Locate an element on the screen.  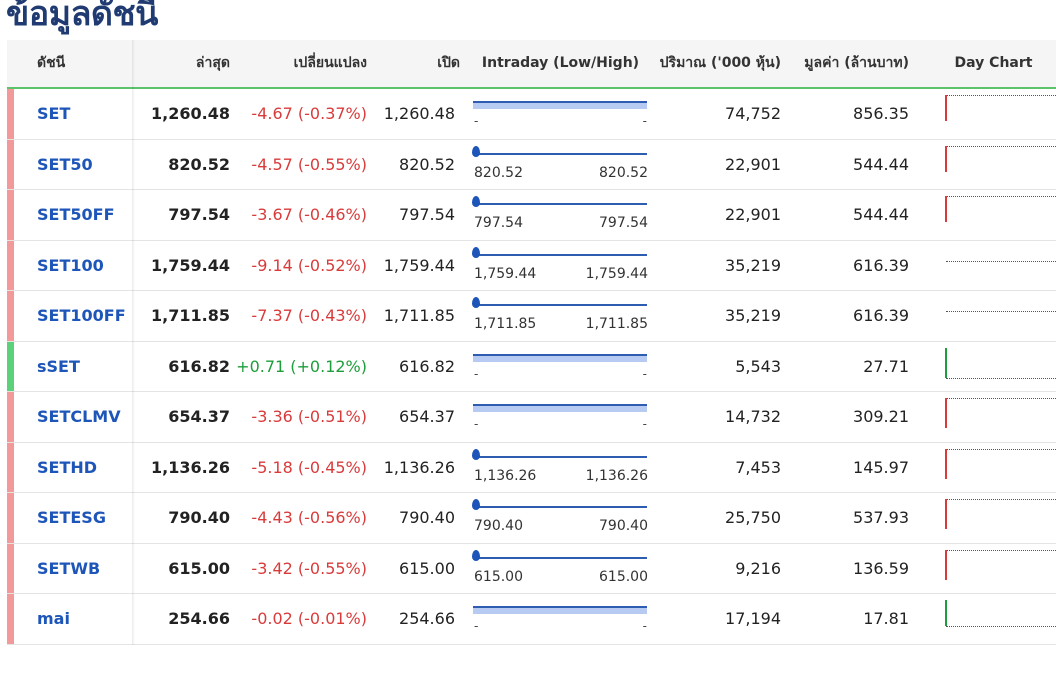
header-index: ดัชนี is located at coordinates (51, 63).